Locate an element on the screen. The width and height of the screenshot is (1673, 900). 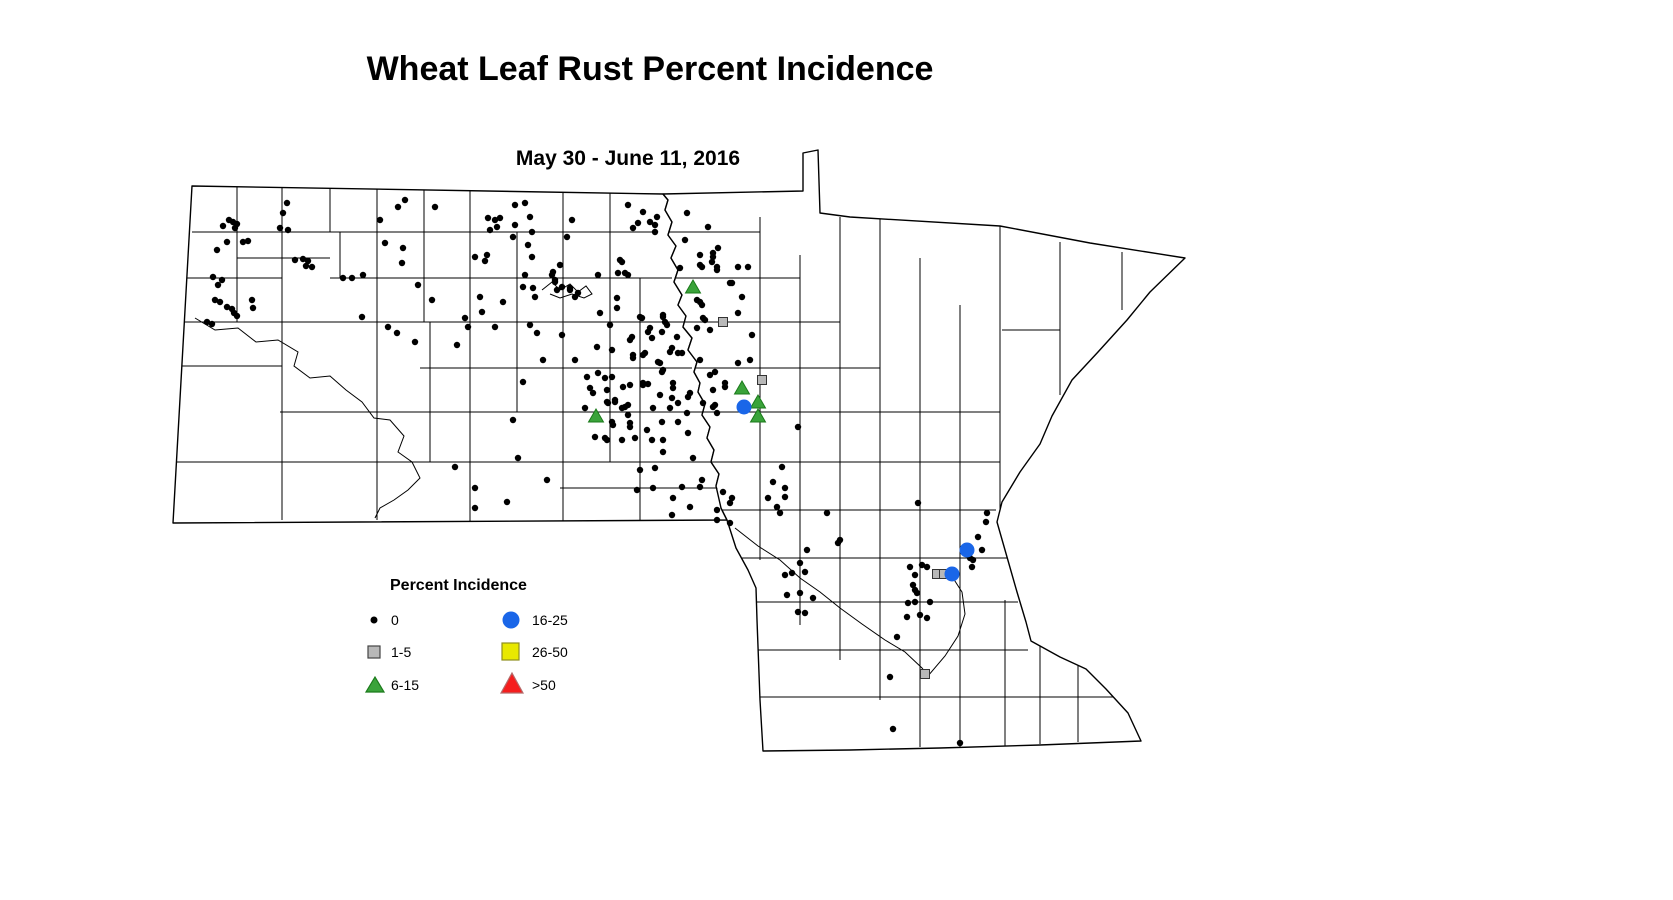
legend-symbol-gray-square is located at coordinates (374, 652).